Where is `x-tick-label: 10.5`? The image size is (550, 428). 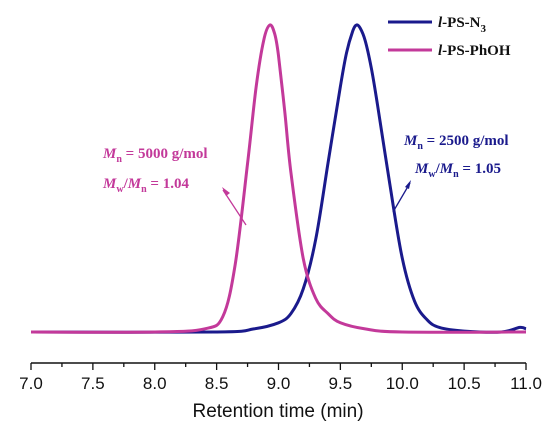 x-tick-label: 10.5 is located at coordinates (464, 383).